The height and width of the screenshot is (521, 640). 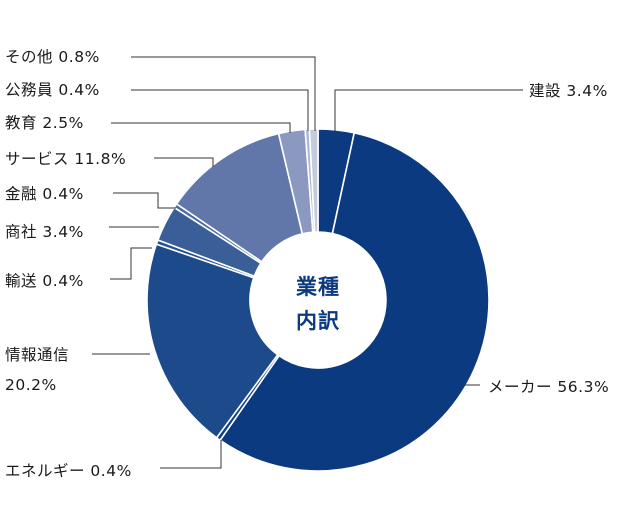 What do you see at coordinates (52, 90) in the screenshot?
I see `slice-label-9: 公務員 0.4%` at bounding box center [52, 90].